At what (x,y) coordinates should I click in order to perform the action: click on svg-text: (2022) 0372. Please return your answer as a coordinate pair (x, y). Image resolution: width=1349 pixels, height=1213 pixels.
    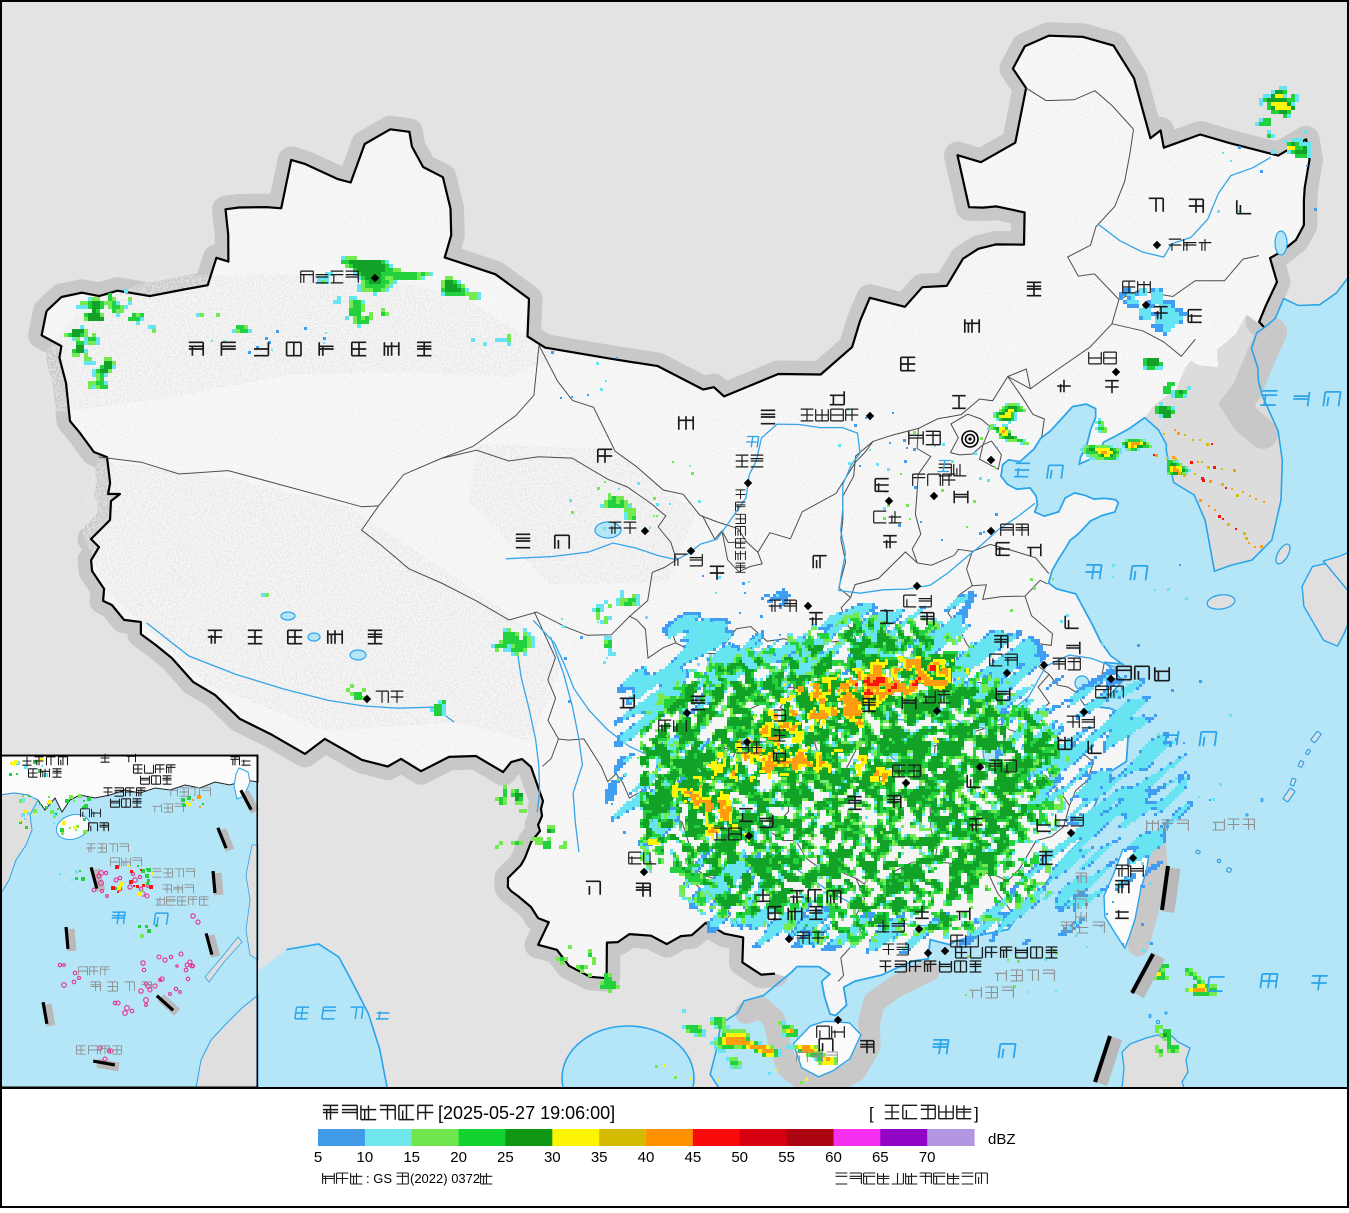
    Looking at the image, I should click on (445, 1178).